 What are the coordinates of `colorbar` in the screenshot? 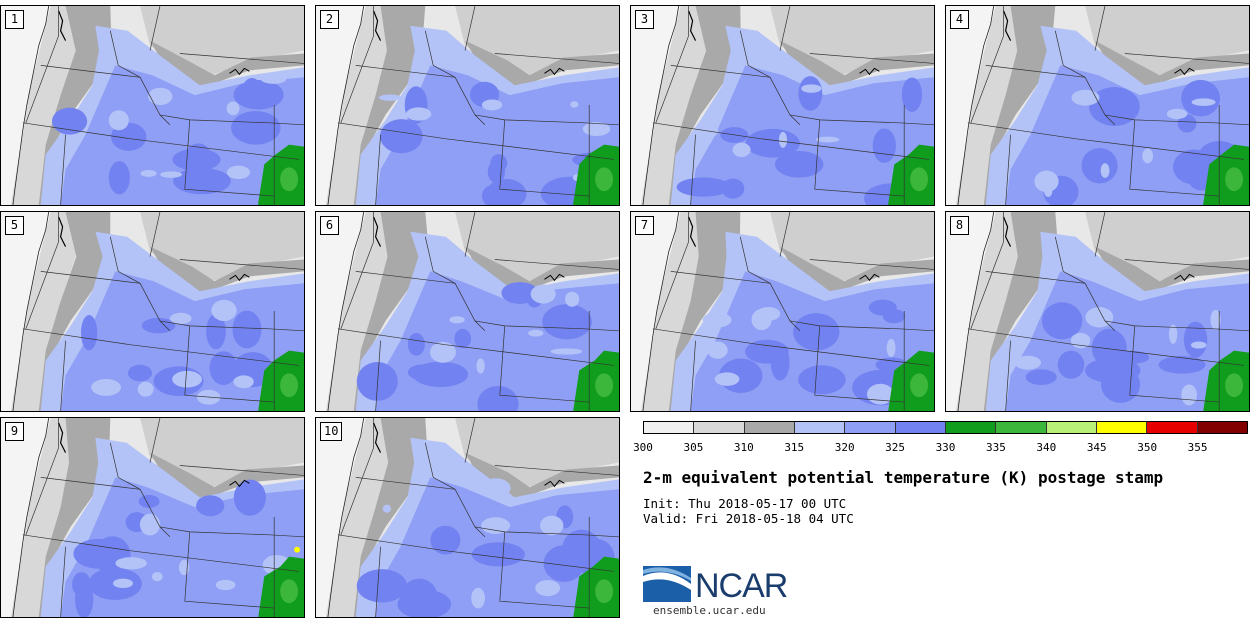 It's located at (945, 427).